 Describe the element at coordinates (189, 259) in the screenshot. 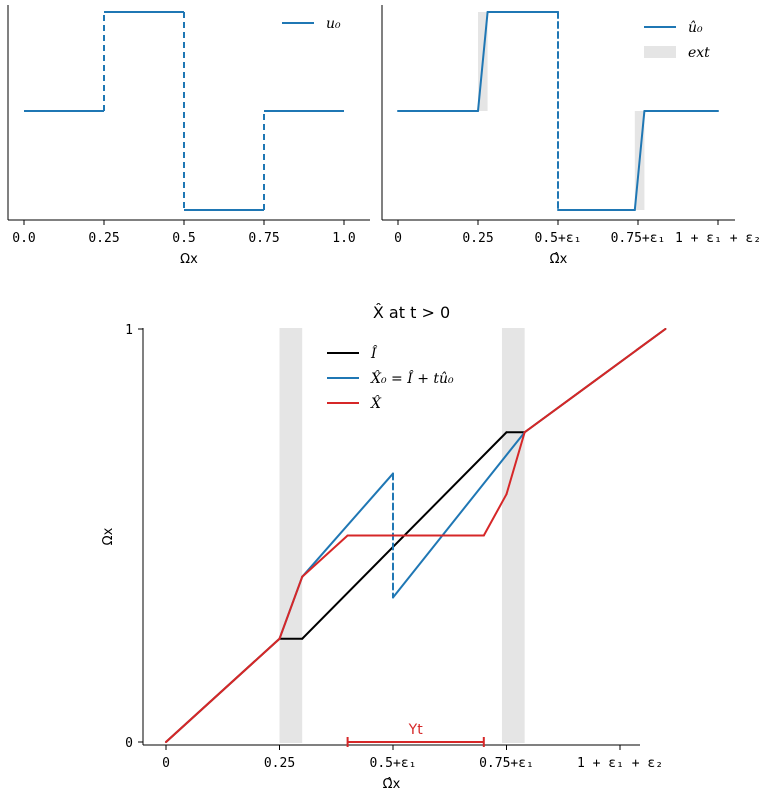

I see `x-axis-label: Ωx` at that location.